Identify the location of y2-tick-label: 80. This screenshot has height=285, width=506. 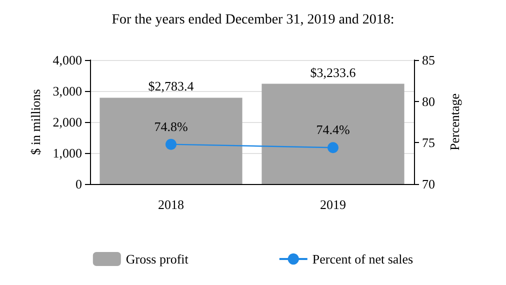
(428, 101).